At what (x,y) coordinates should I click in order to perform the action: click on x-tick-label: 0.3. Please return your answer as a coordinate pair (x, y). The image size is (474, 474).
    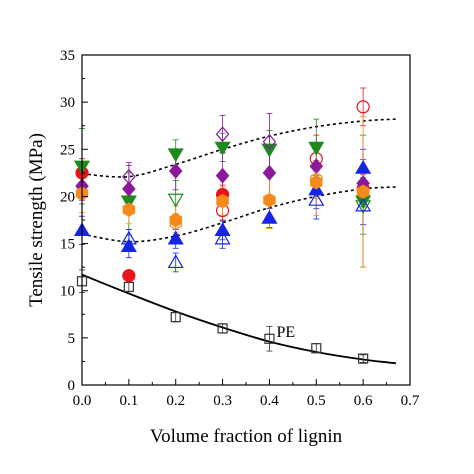
    Looking at the image, I should click on (222, 401).